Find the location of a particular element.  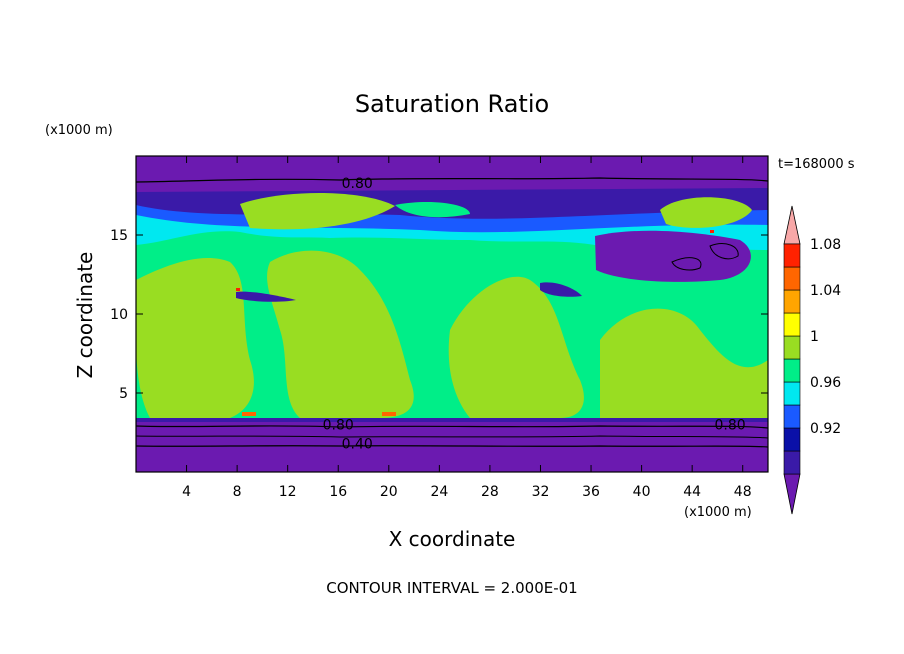

x-tick-label: 40 is located at coordinates (642, 492).